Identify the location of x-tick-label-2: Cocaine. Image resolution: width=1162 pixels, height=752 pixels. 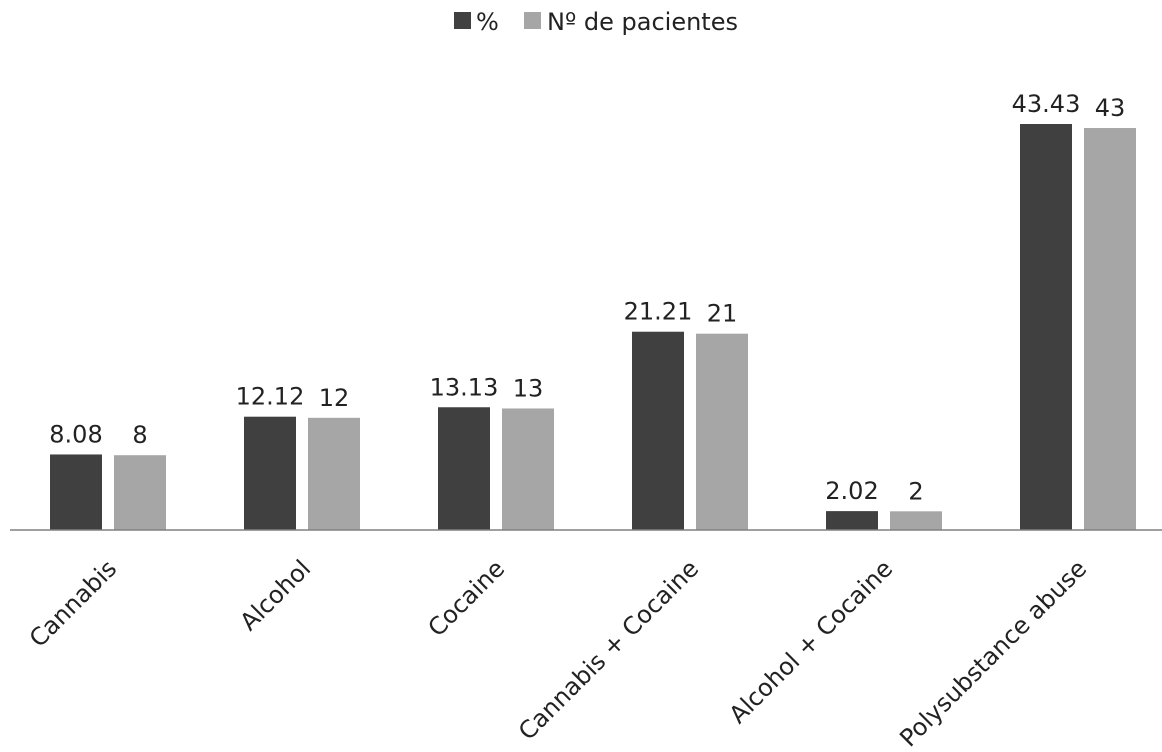
(467, 598).